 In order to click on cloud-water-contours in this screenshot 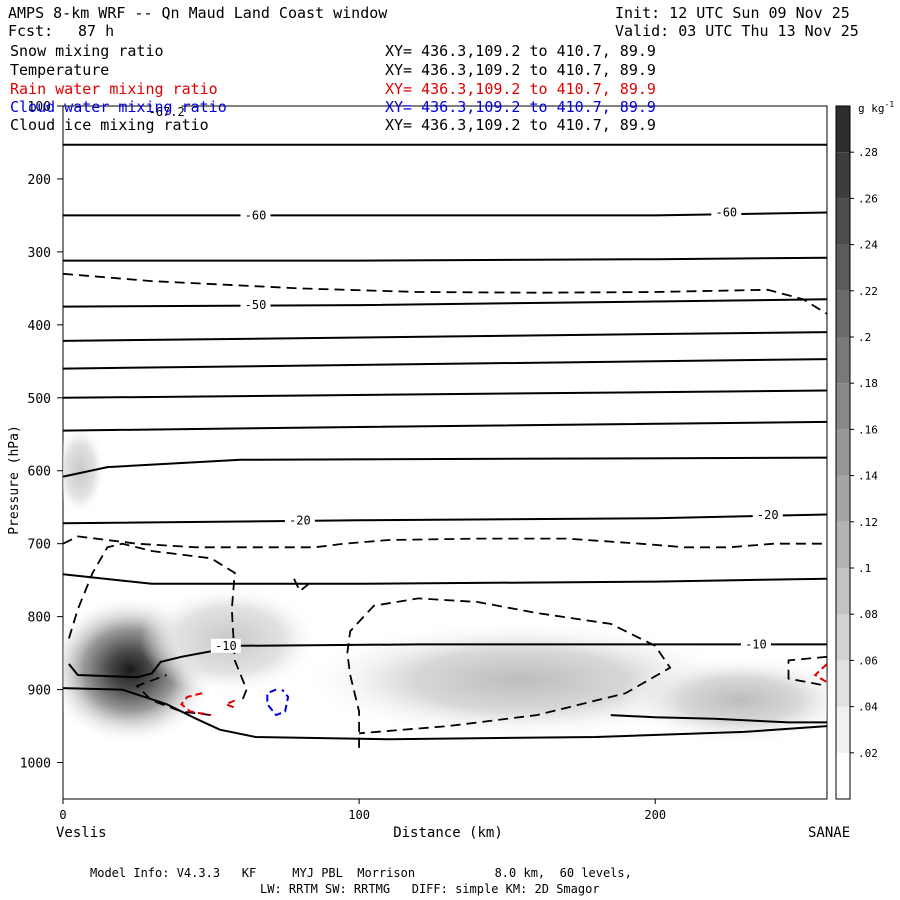, I will do `click(278, 702)`.